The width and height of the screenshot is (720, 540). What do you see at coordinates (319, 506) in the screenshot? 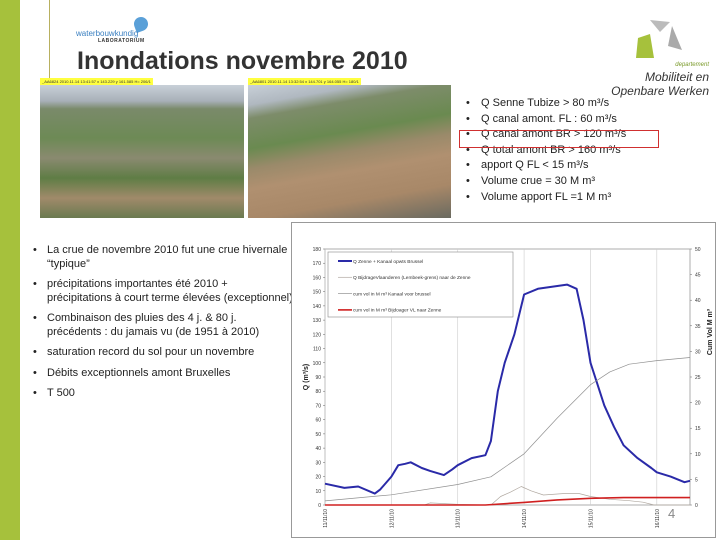
I see `y-tick-label: 0` at bounding box center [319, 506].